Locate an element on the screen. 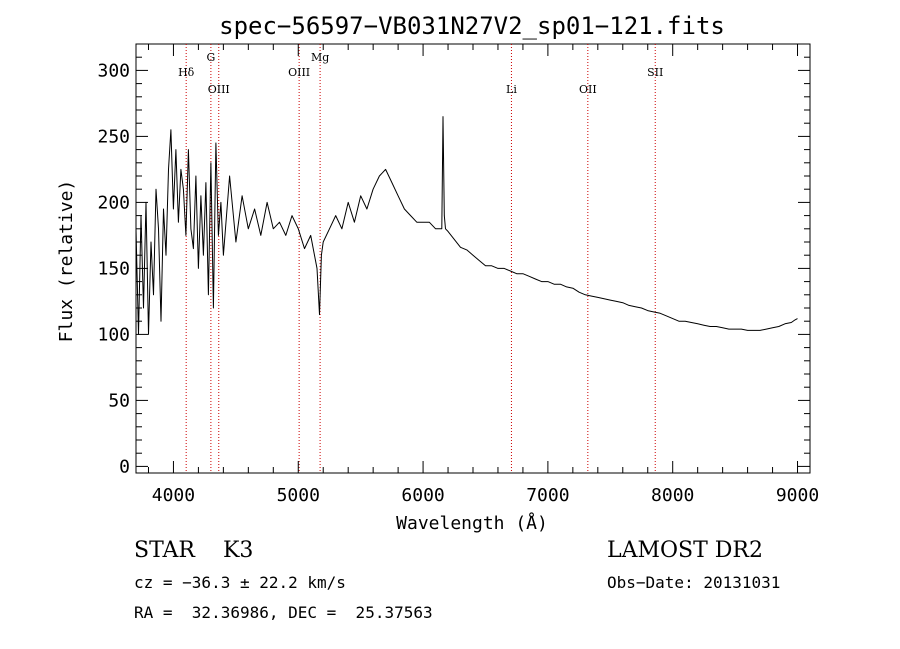 Image resolution: width=900 pixels, height=649 pixels. marker-label: OII is located at coordinates (588, 89).